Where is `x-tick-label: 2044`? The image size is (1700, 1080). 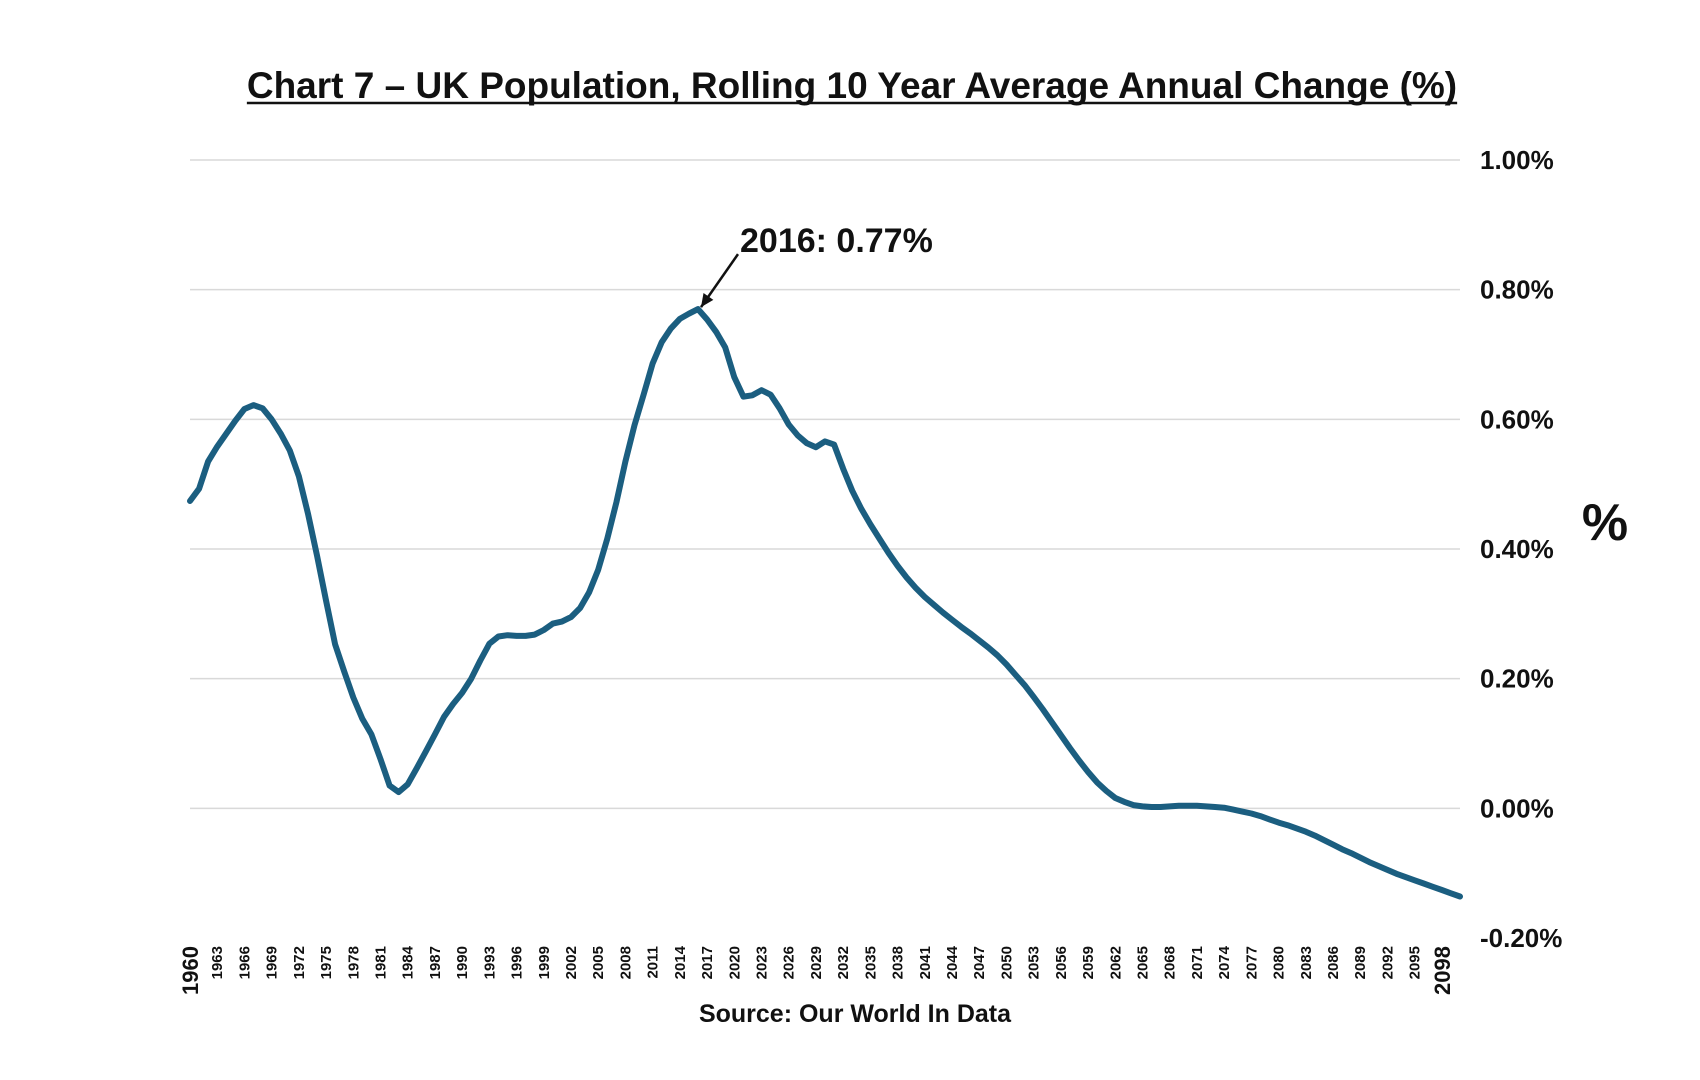
x-tick-label: 2044 is located at coordinates (952, 962).